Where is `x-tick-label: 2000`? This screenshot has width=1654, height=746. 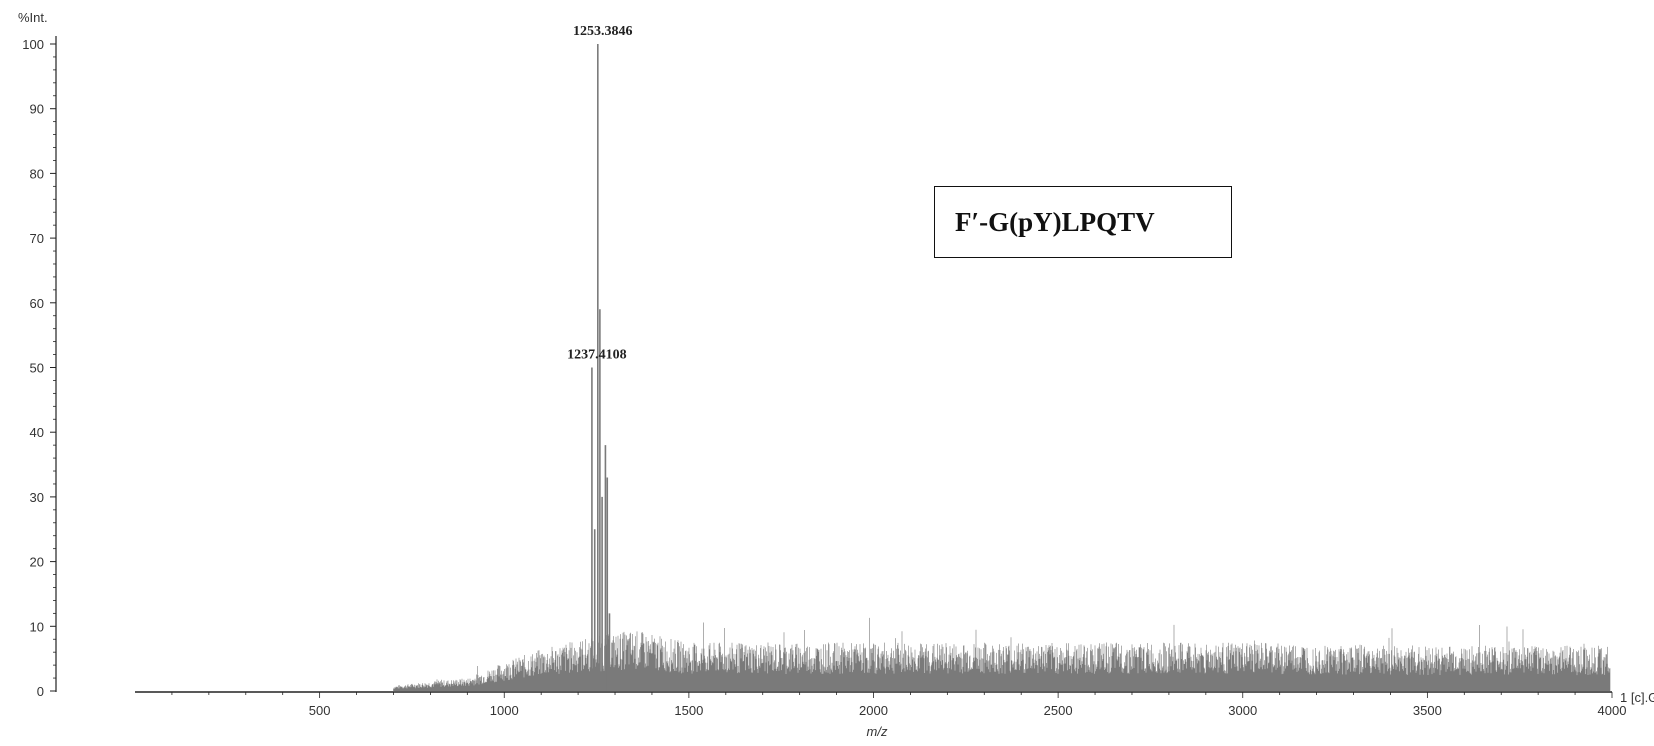
x-tick-label: 2000 is located at coordinates (873, 710).